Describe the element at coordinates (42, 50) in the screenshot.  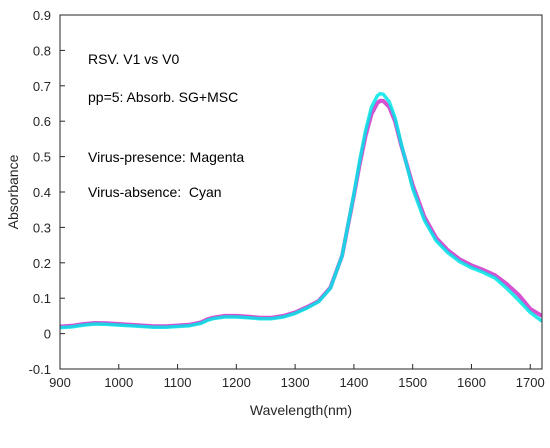
I see `y-tick-label: 0.8` at that location.